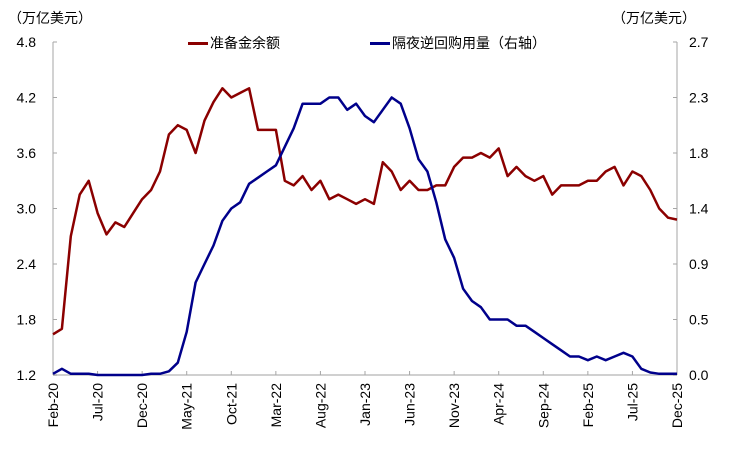  What do you see at coordinates (699, 320) in the screenshot?
I see `right-axis-tick-label: 0.5` at bounding box center [699, 320].